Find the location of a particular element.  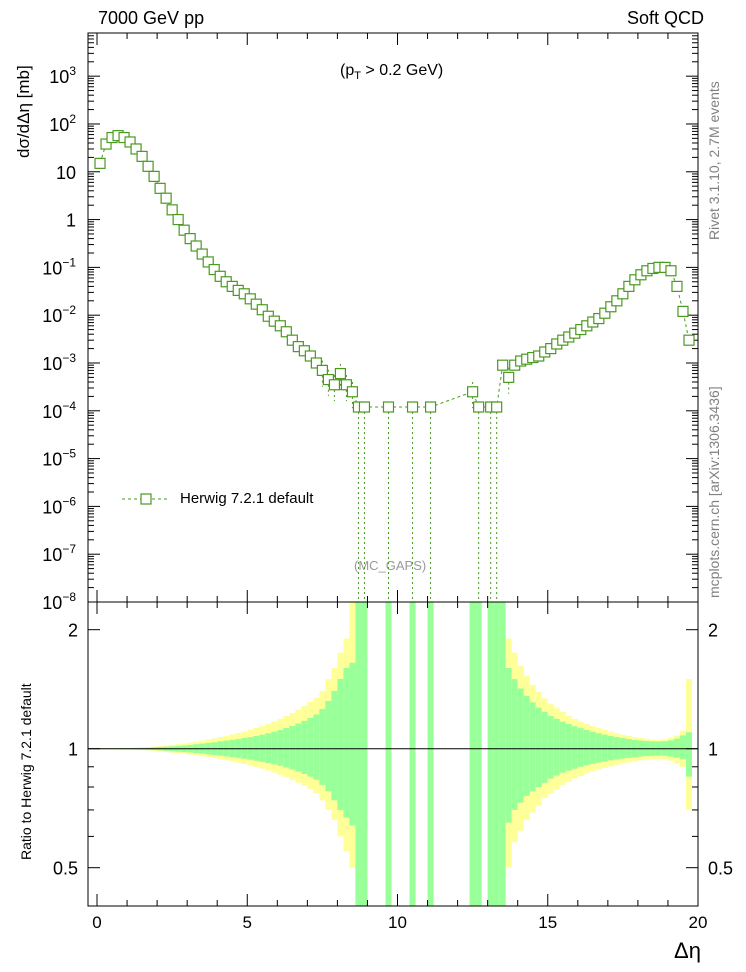

main-y-tick-label: 10⁻² is located at coordinates (59, 314).